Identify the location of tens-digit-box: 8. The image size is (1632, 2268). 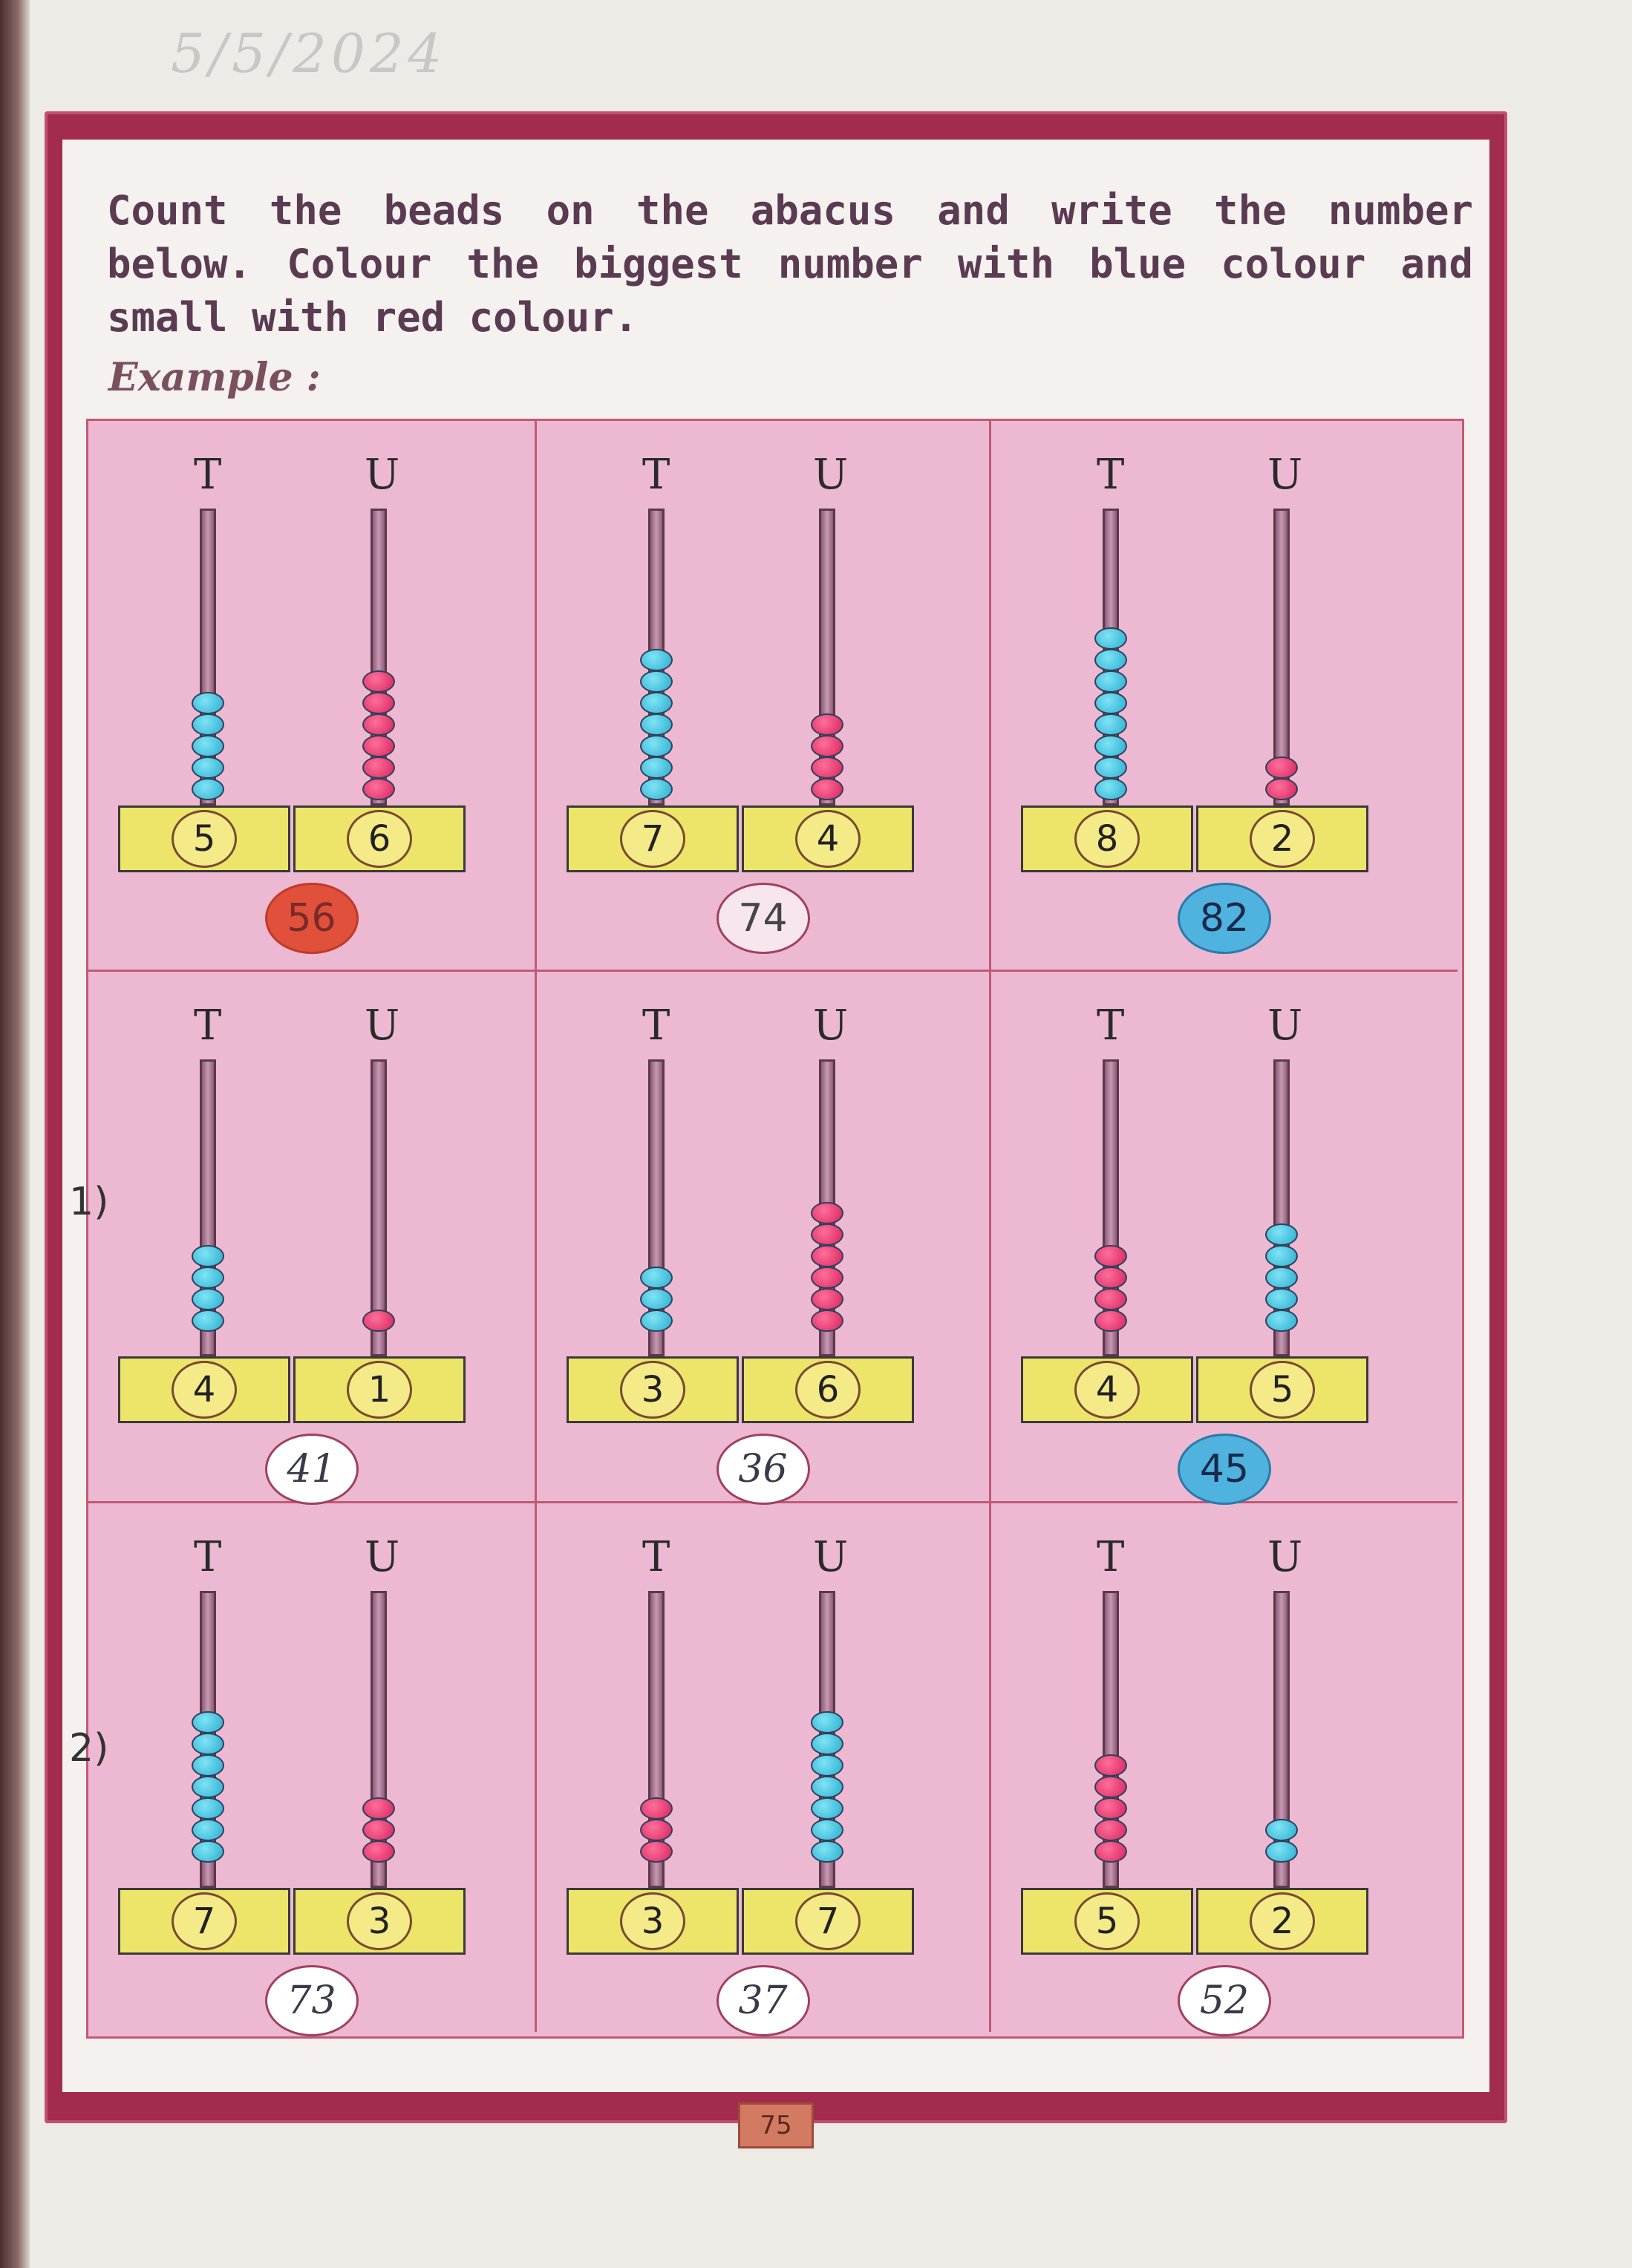
(1107, 839).